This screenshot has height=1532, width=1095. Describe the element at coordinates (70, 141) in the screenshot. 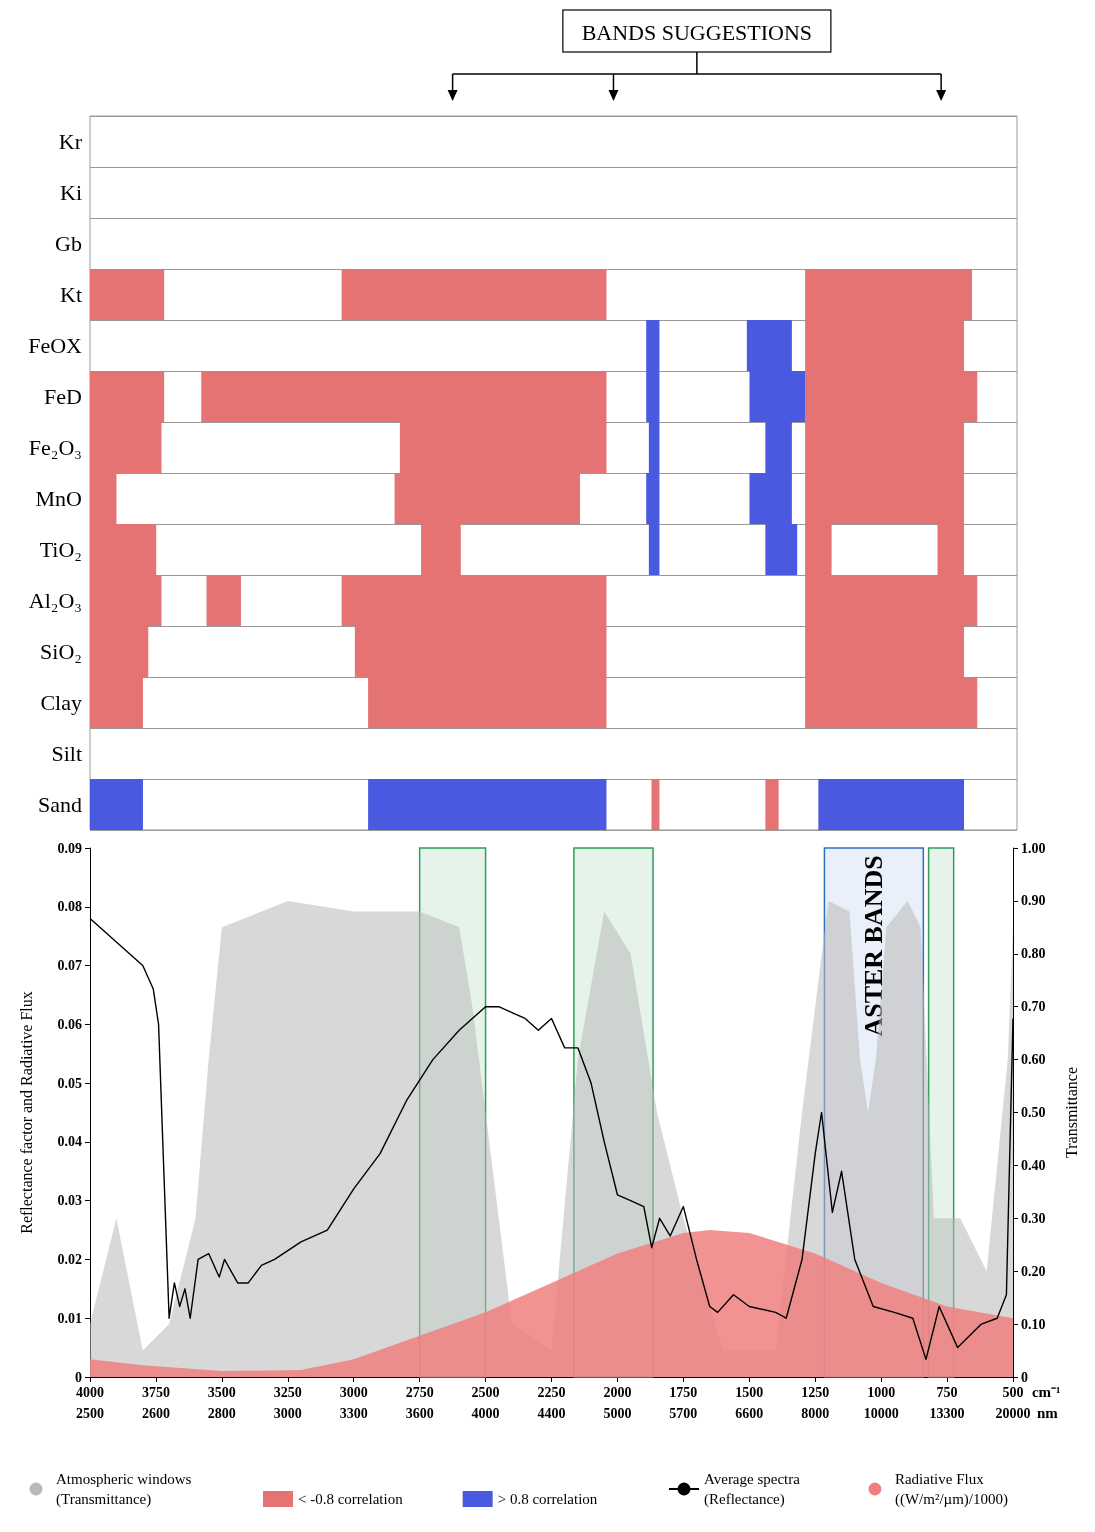

I see `y-tick-label: Kr` at that location.